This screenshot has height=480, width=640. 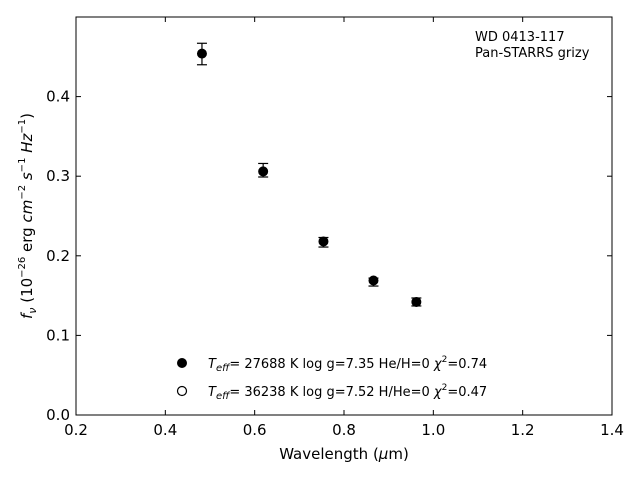 I want to click on y-tick-label: 0.1, so click(x=58, y=335).